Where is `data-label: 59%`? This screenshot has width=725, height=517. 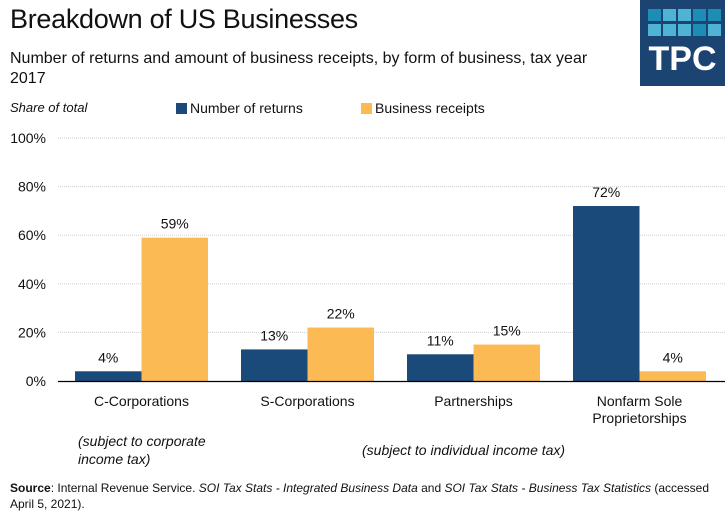
data-label: 59% is located at coordinates (175, 224).